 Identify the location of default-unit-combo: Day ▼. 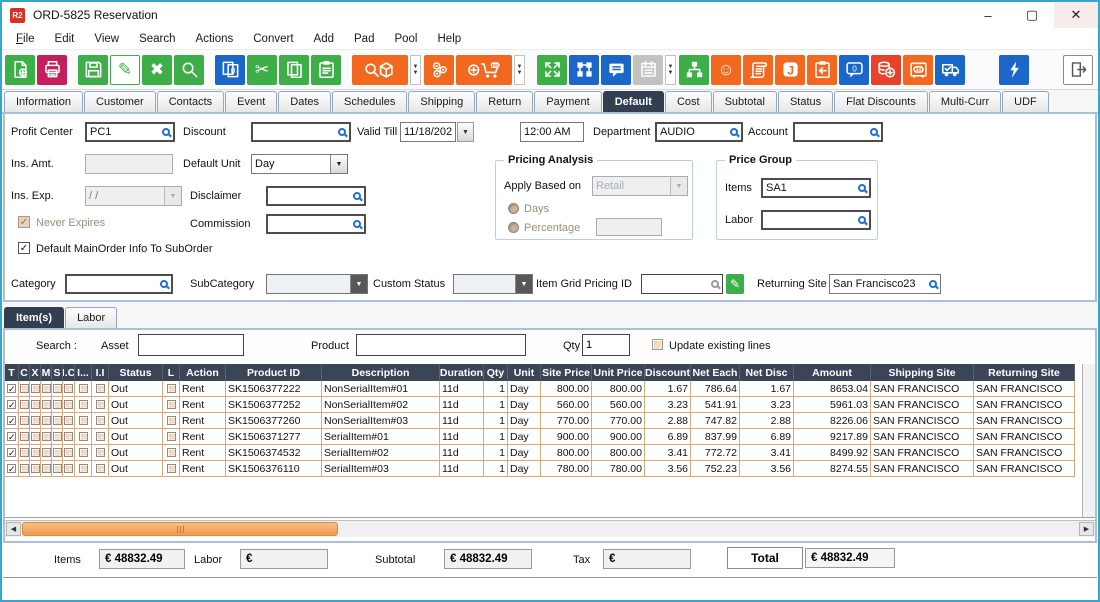
(299, 164).